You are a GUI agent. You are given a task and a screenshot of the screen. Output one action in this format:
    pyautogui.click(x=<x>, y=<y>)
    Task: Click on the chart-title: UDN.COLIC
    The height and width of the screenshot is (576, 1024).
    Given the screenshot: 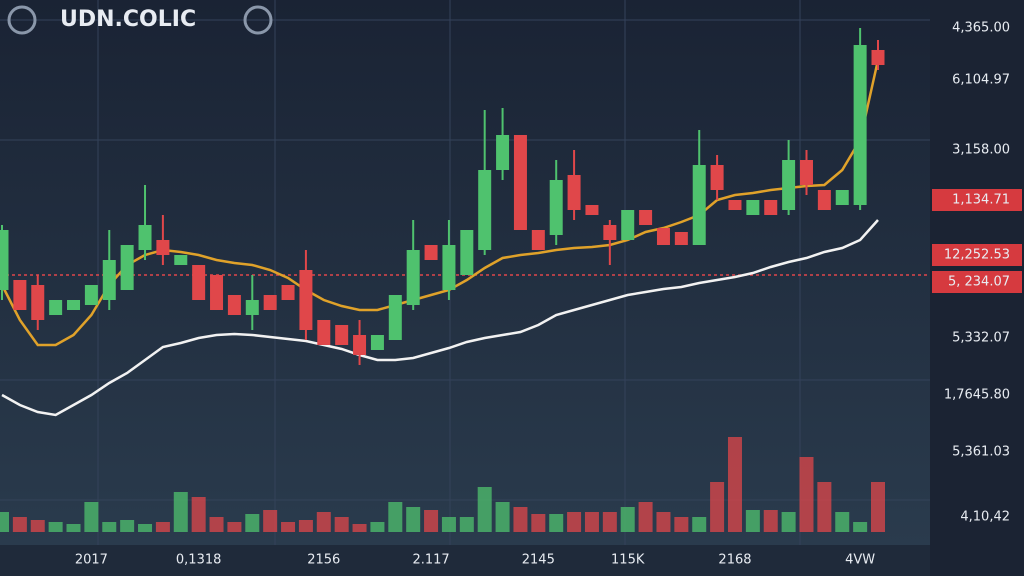 What is the action you would take?
    pyautogui.click(x=128, y=19)
    